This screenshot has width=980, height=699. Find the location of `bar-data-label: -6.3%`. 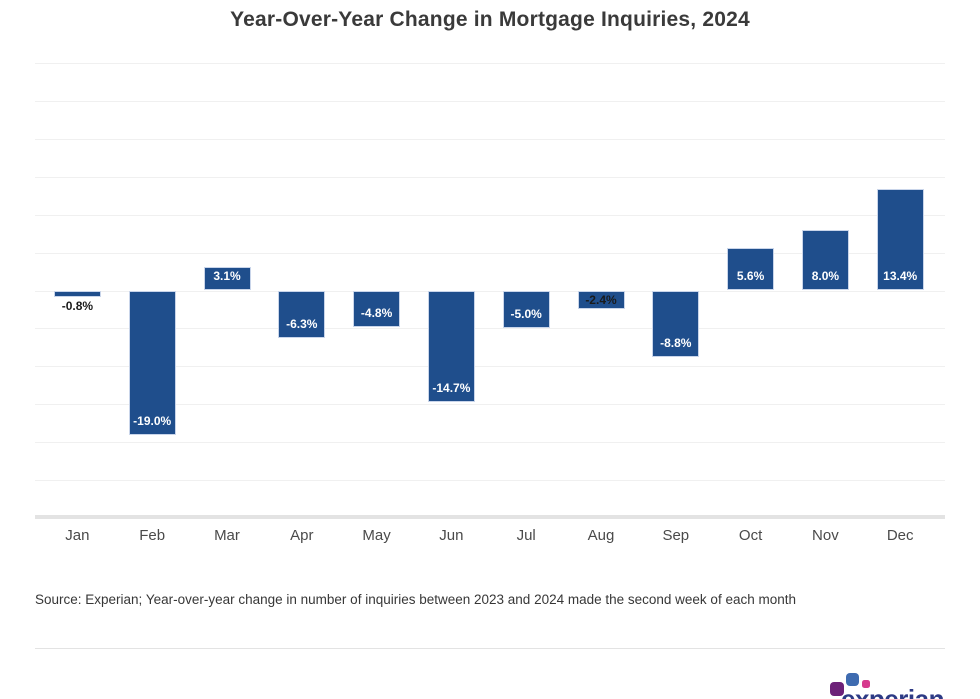

bar-data-label: -6.3% is located at coordinates (302, 324).